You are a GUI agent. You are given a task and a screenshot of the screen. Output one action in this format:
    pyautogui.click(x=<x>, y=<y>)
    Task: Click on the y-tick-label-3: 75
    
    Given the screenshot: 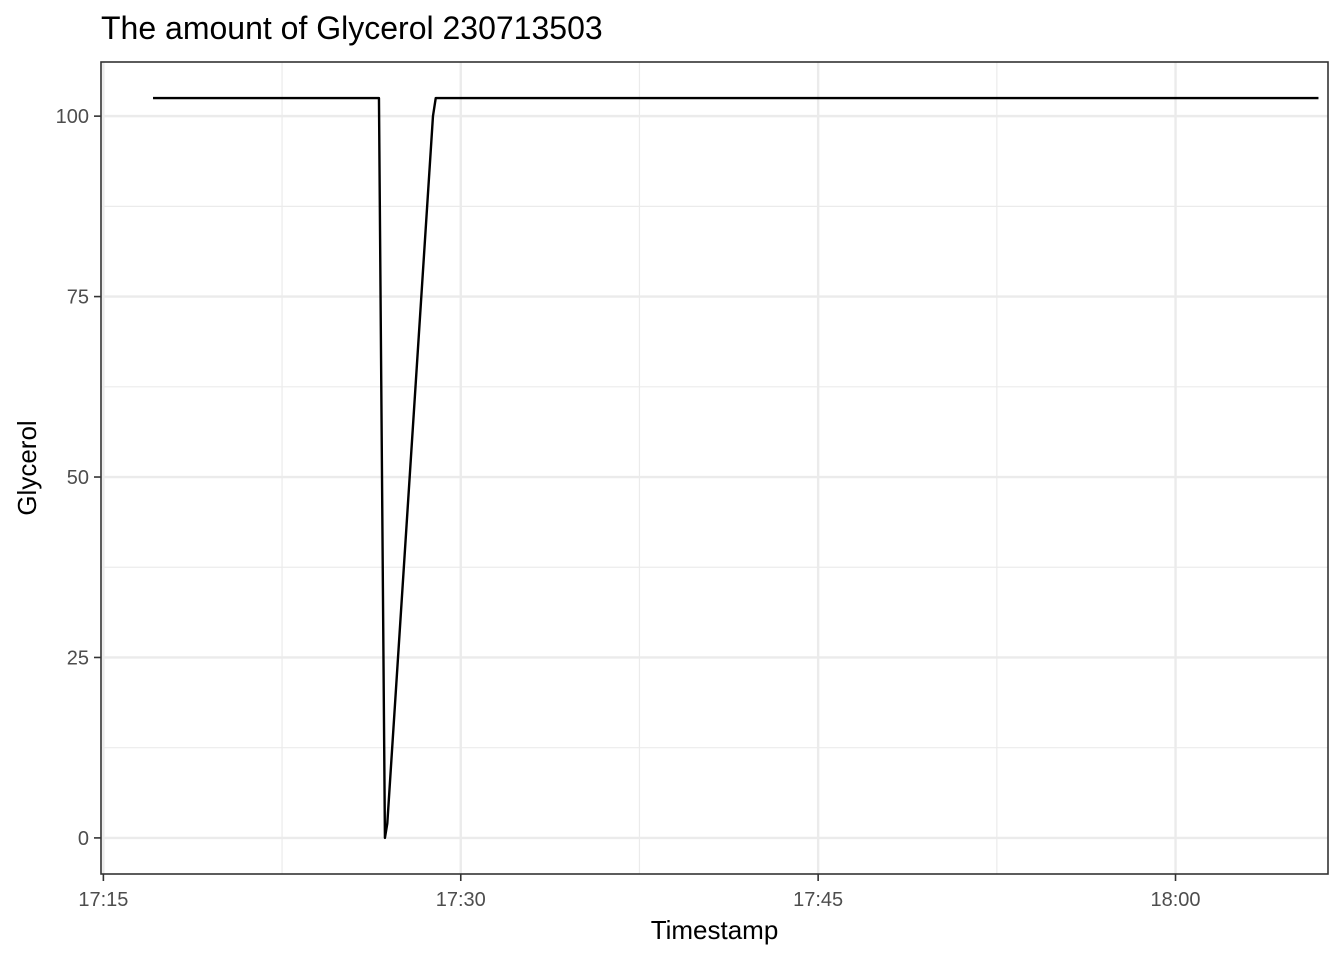 What is the action you would take?
    pyautogui.click(x=78, y=298)
    